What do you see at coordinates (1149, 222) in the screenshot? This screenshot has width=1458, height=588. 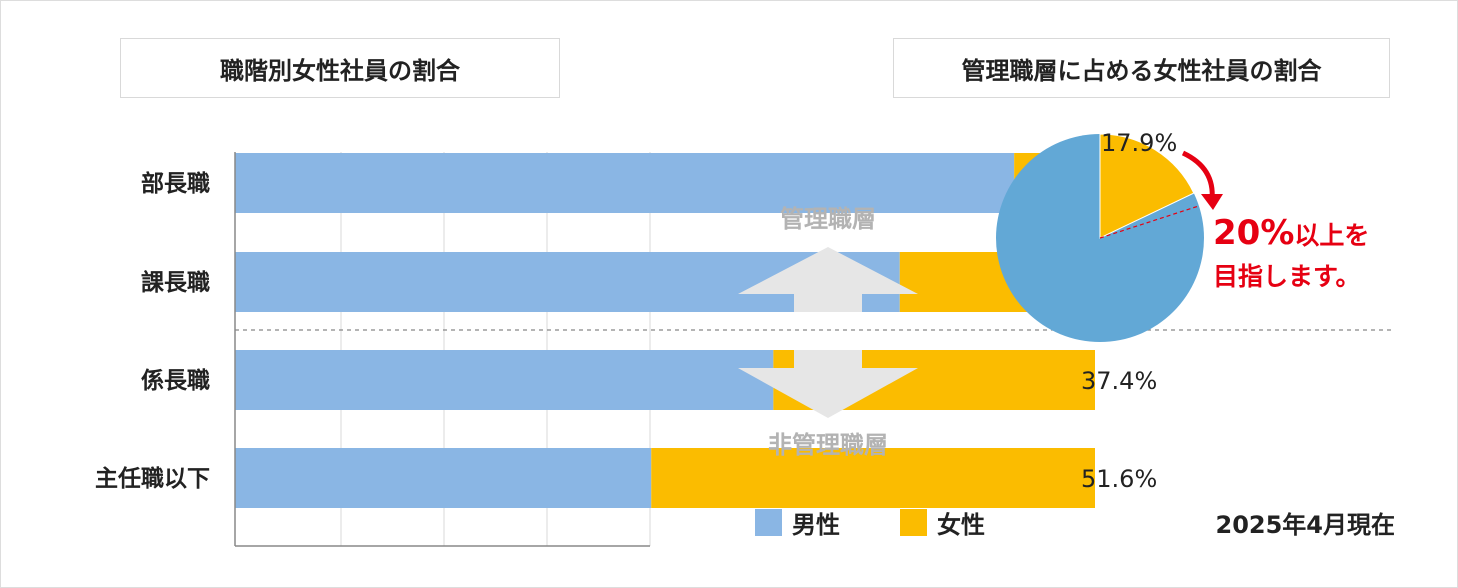 I see `pie-target-line` at bounding box center [1149, 222].